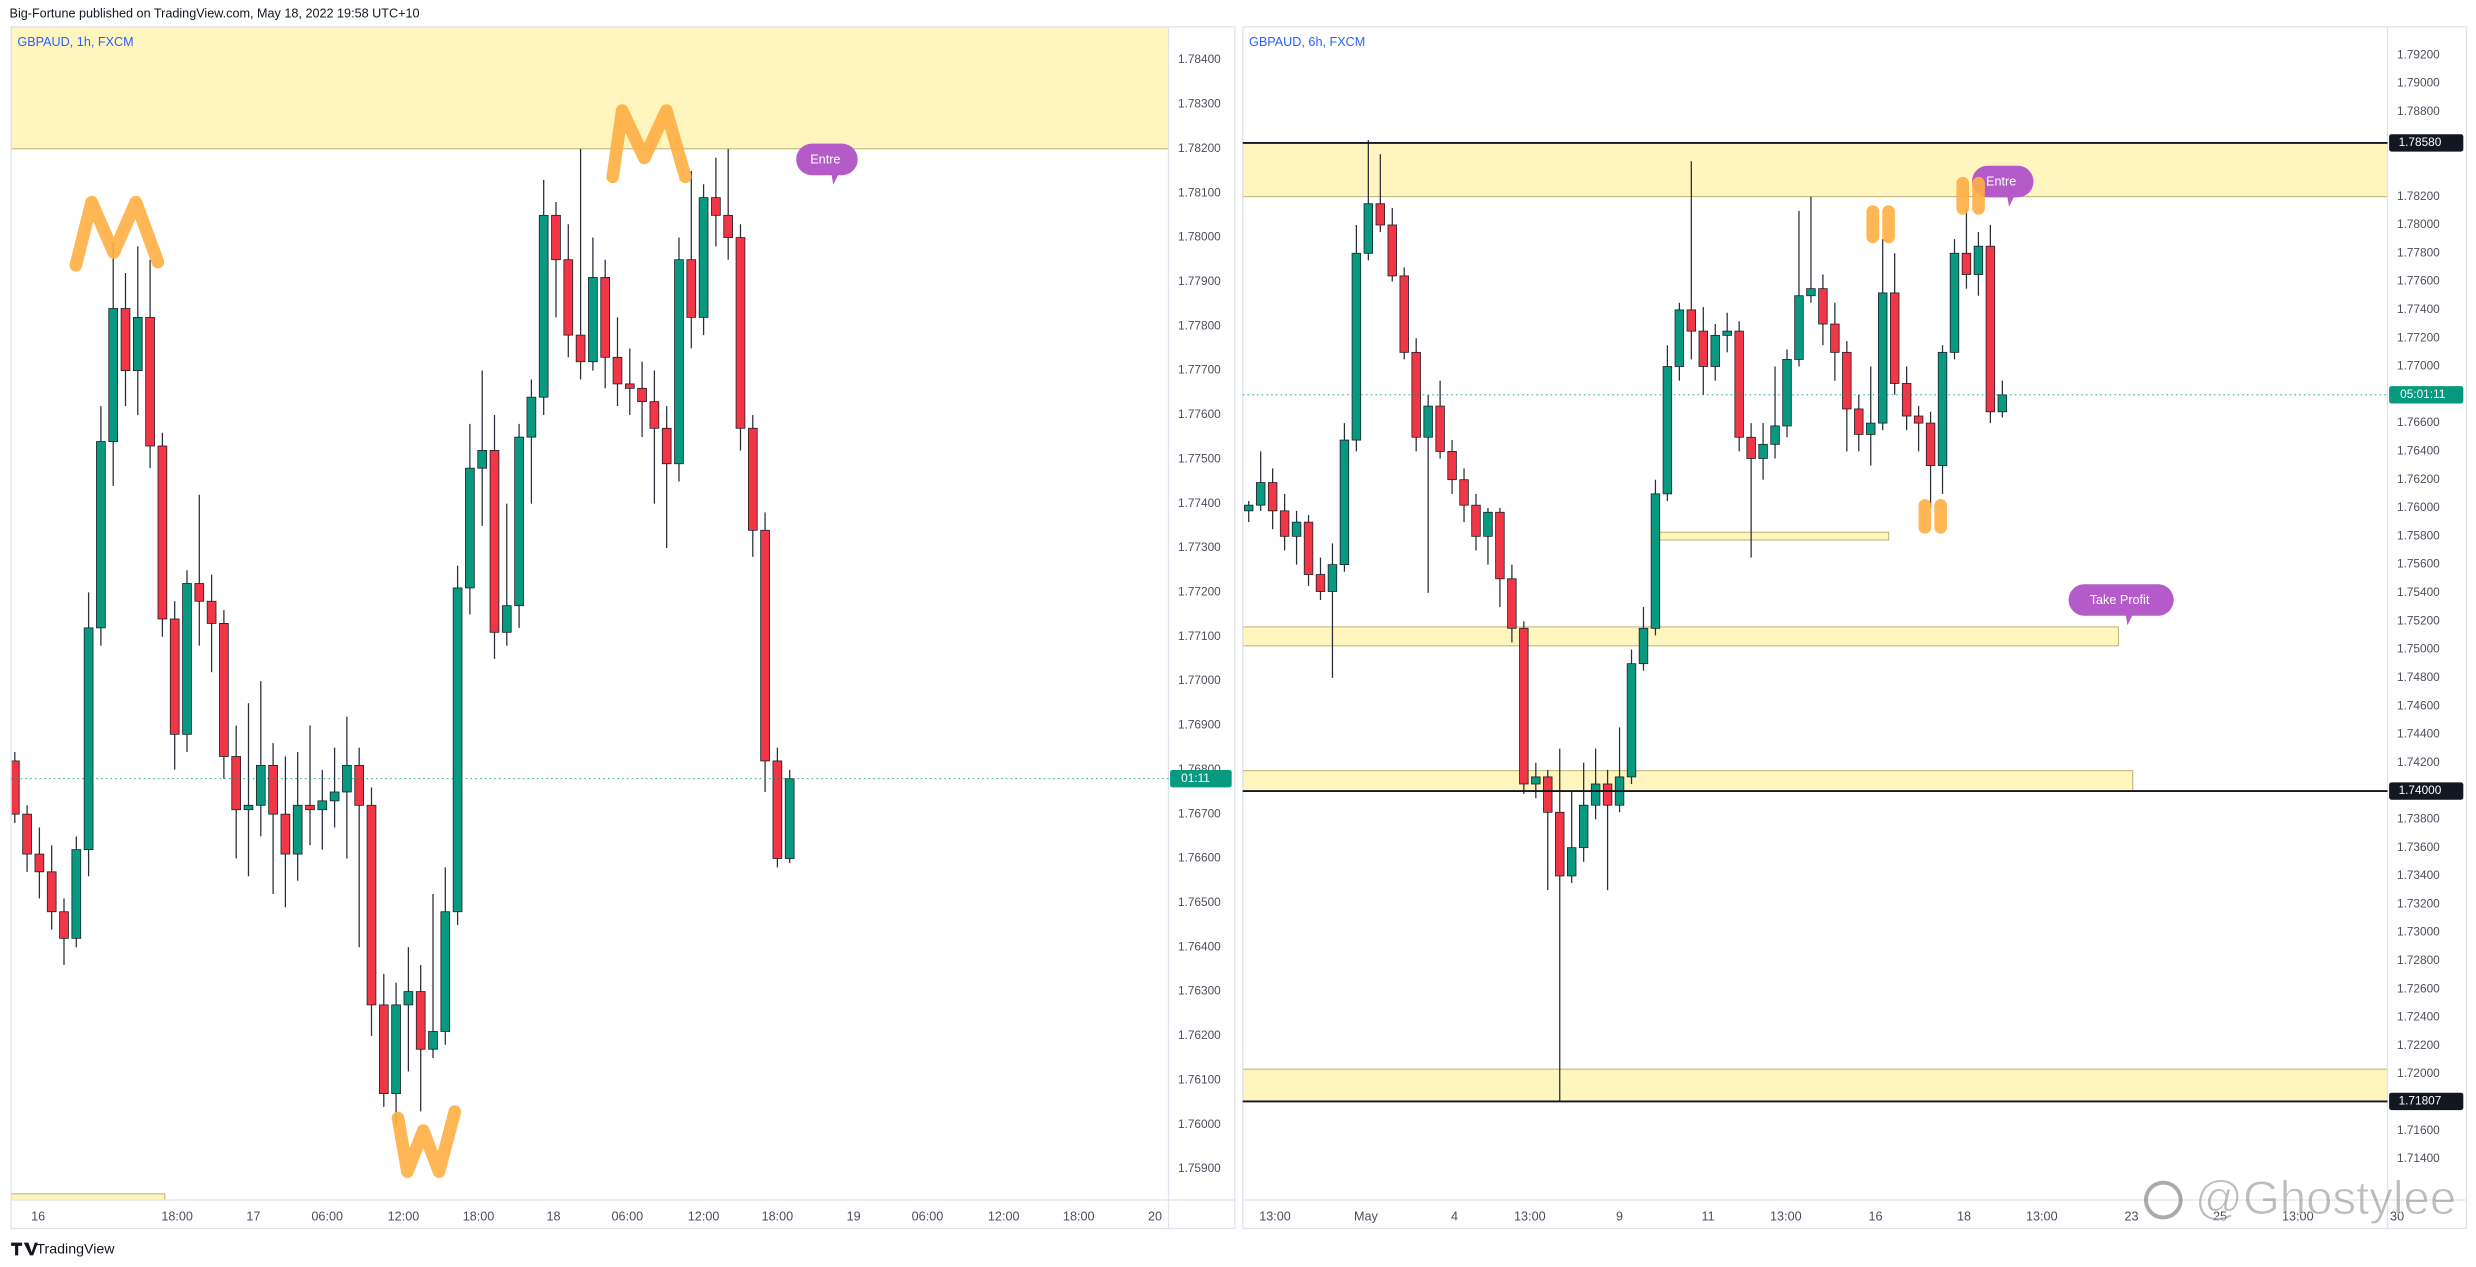 This screenshot has width=2476, height=1267. I want to click on y-tick-label: 1.75000, so click(2418, 649).